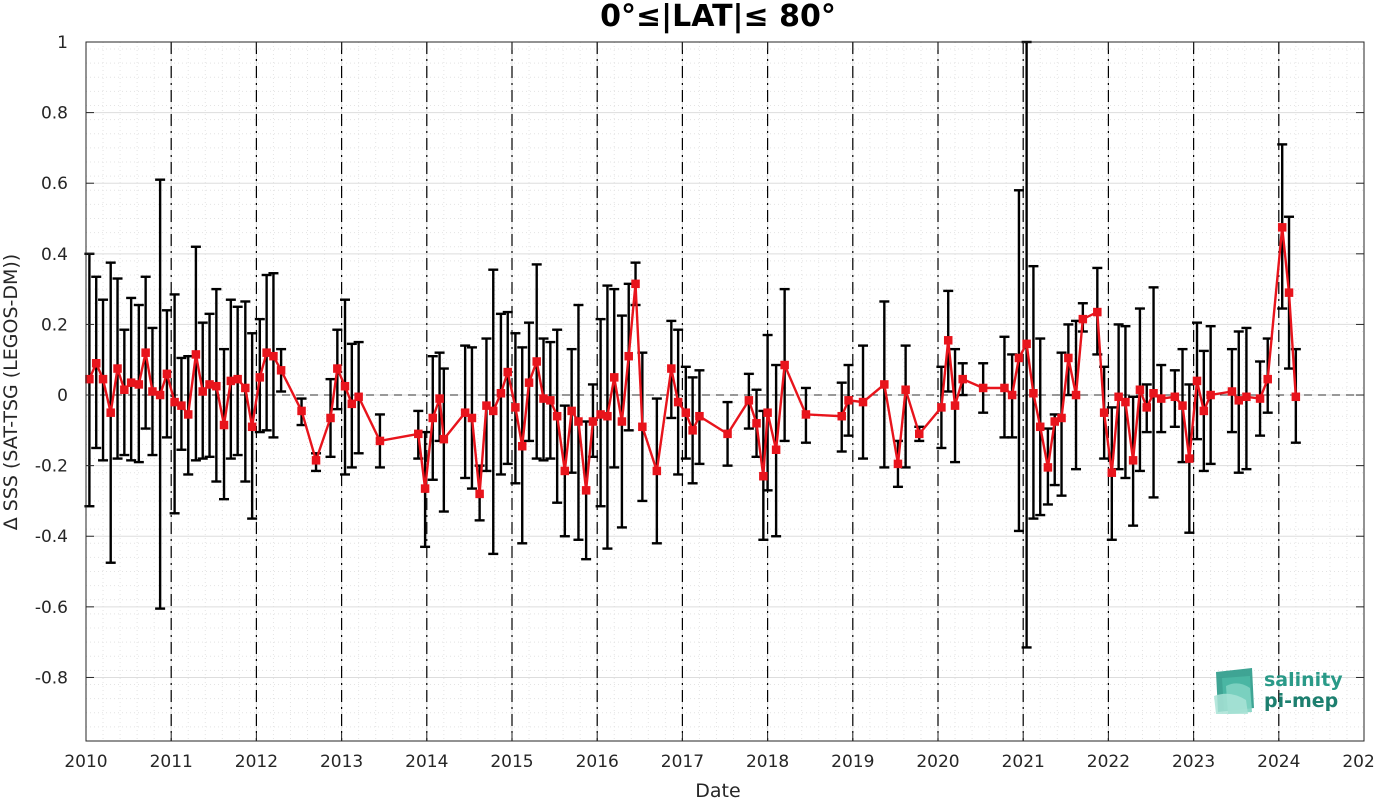 The height and width of the screenshot is (801, 1374). Describe the element at coordinates (171, 762) in the screenshot. I see `x-tick-label: 2011` at that location.